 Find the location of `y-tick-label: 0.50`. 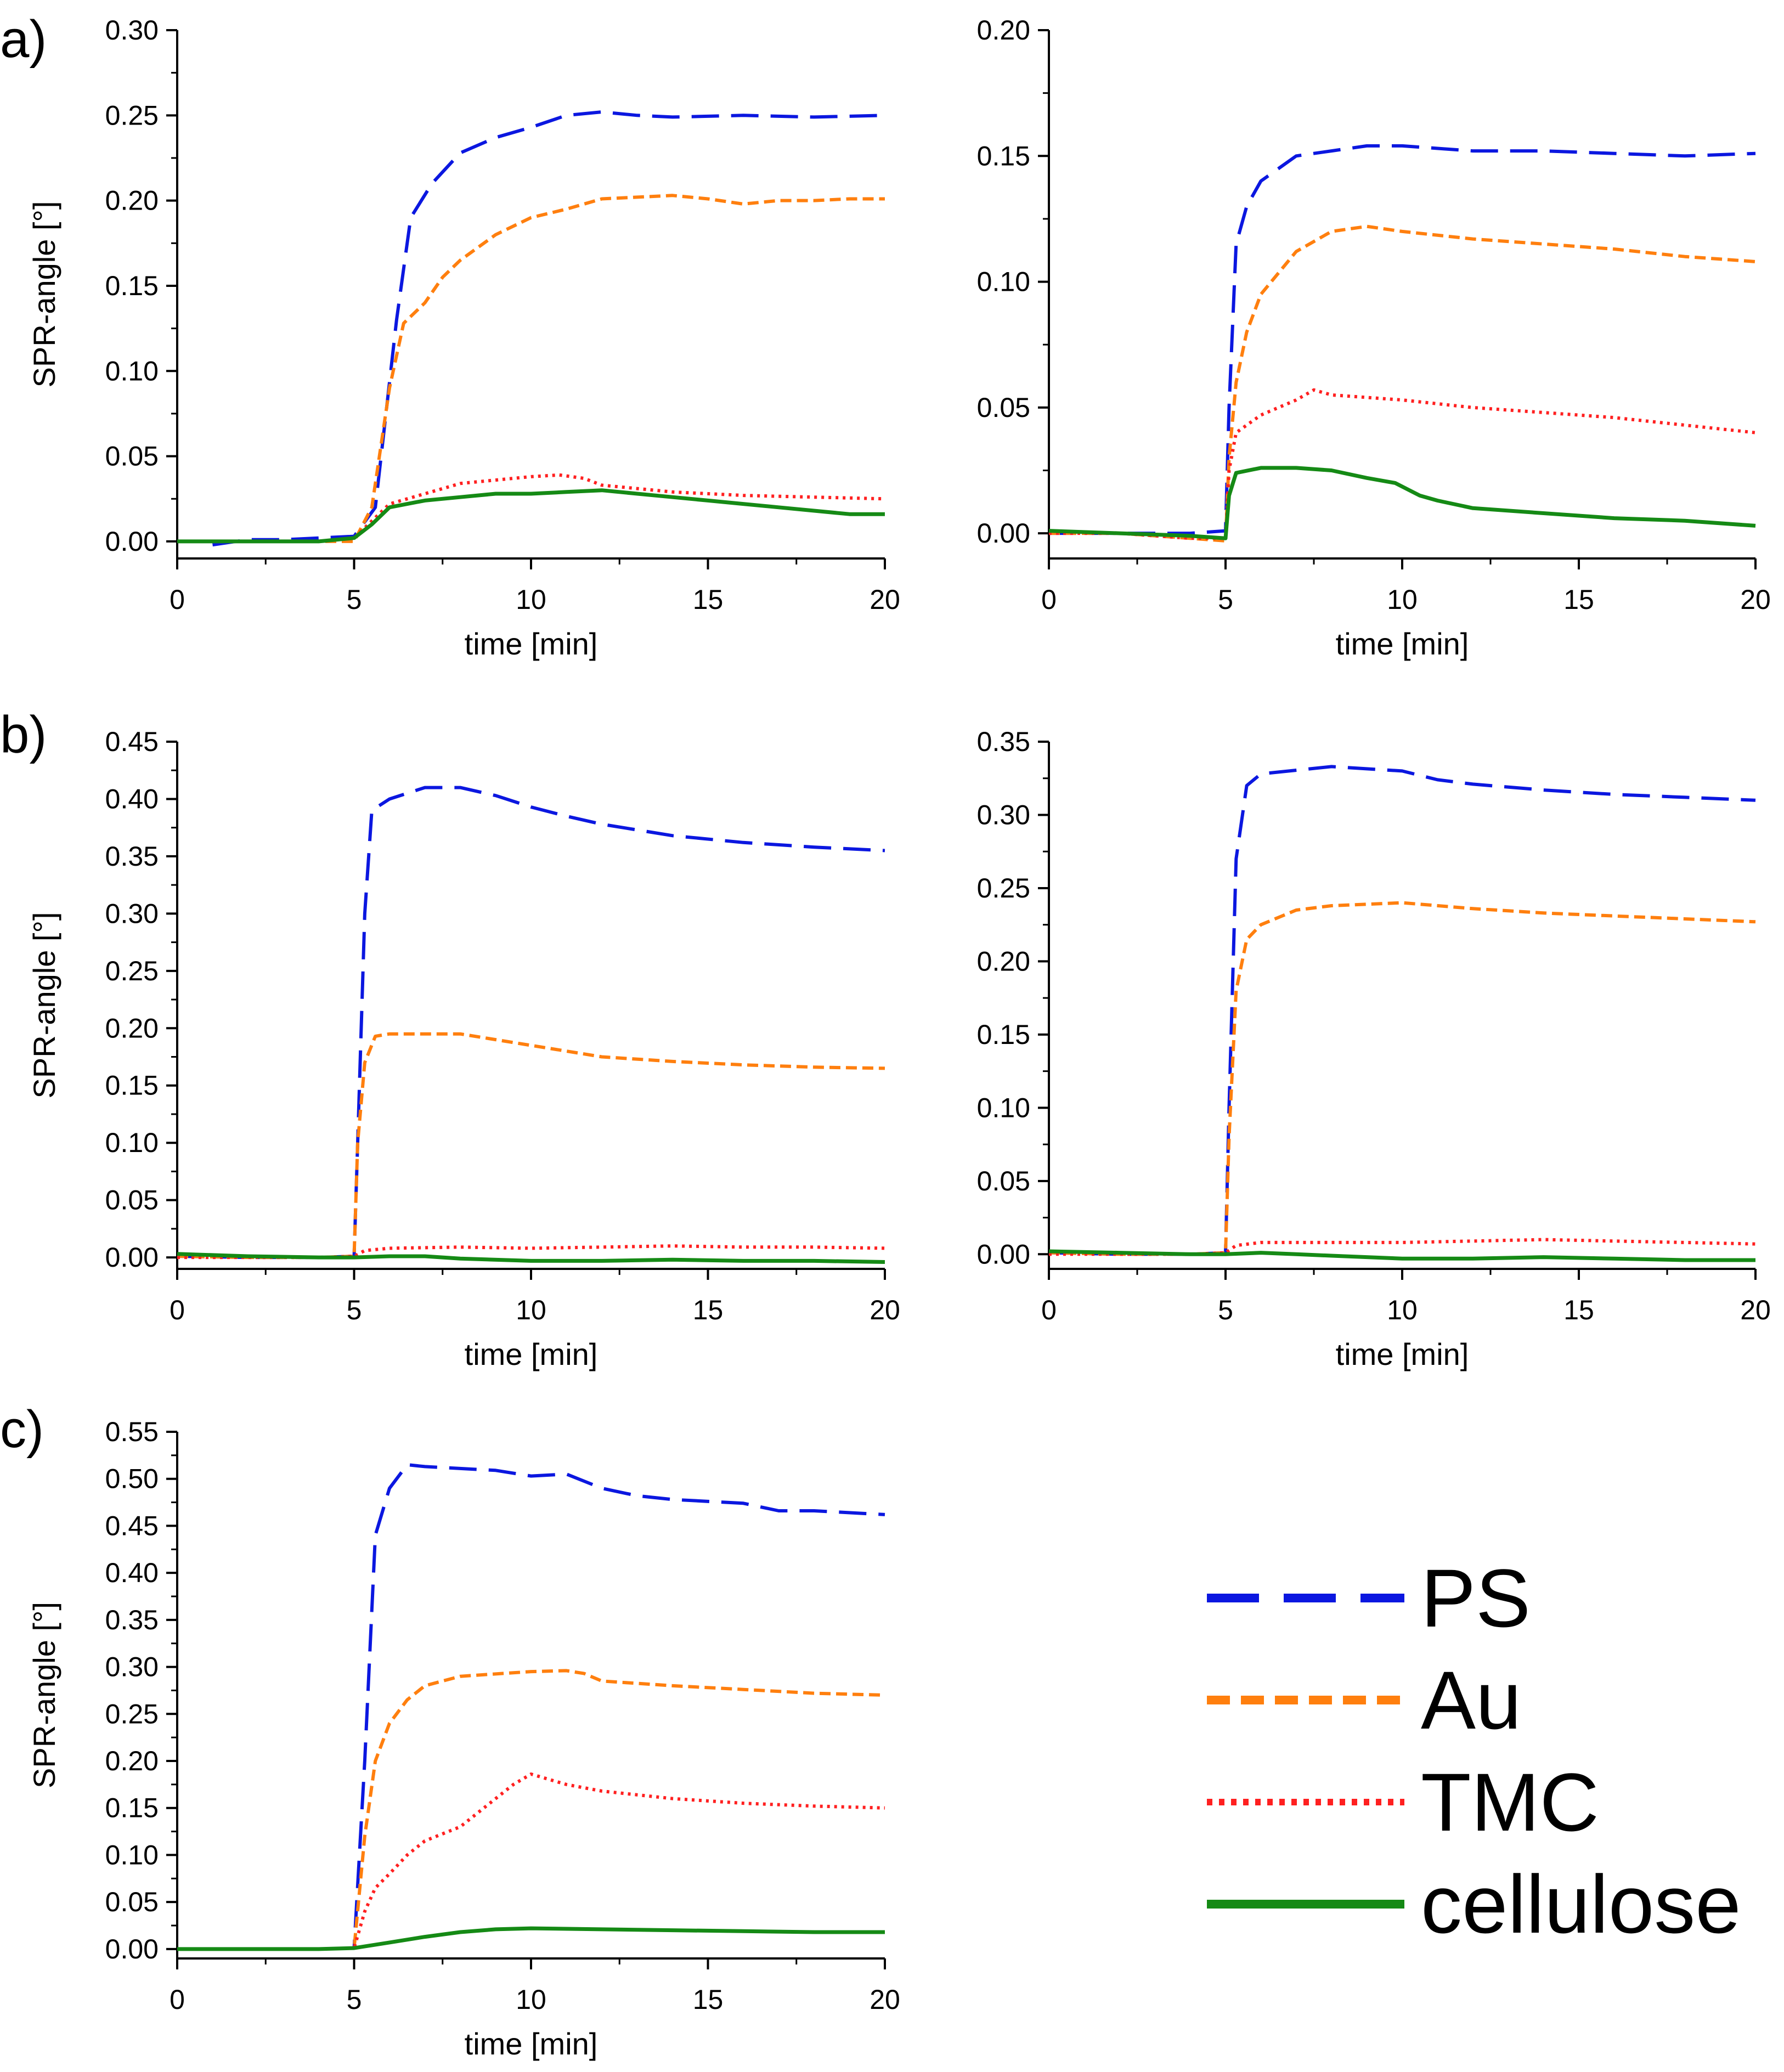

y-tick-label: 0.50 is located at coordinates (132, 1479).